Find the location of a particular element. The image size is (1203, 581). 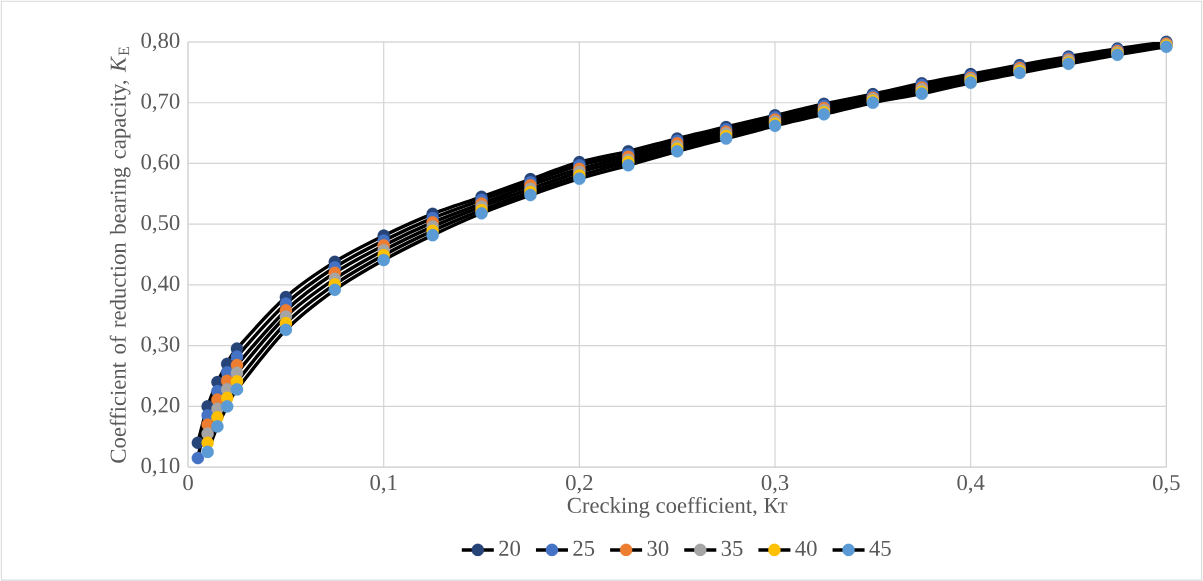

y-tick-label: 0,30 is located at coordinates (160, 345).